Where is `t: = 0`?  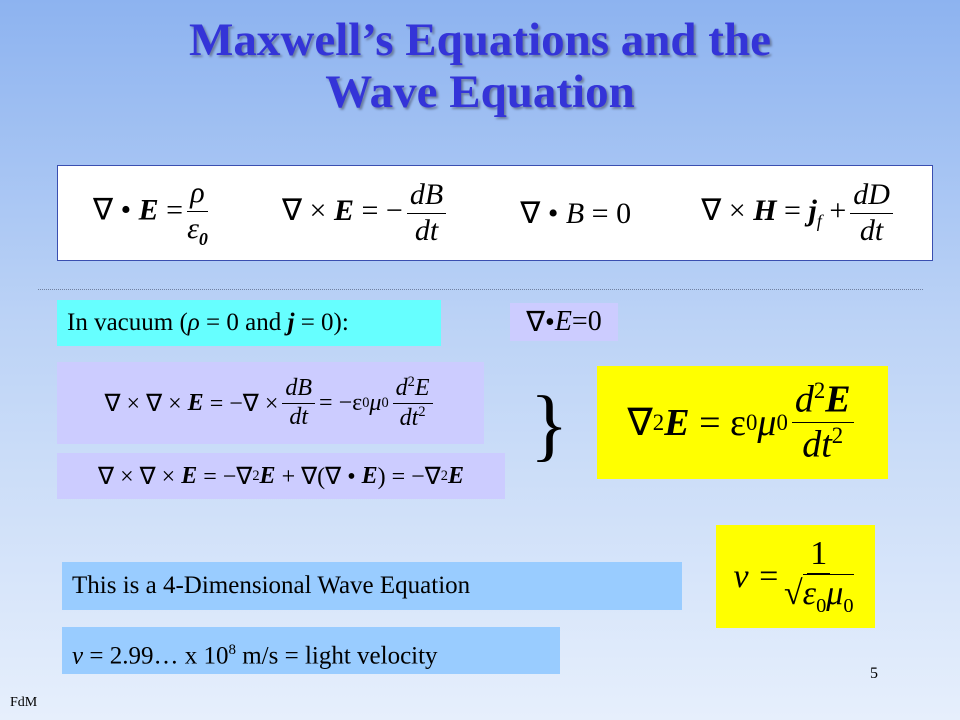
t: = 0 is located at coordinates (611, 213).